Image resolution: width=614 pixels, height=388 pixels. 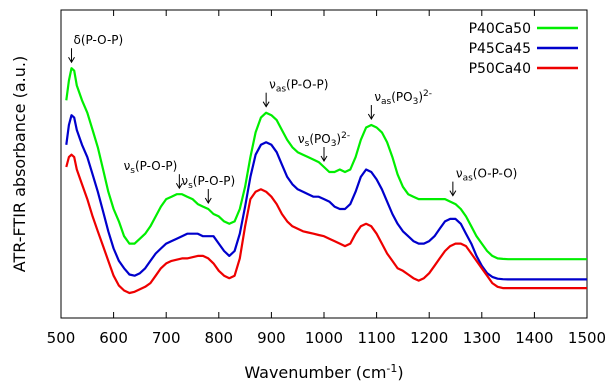 I want to click on legend-label: P45Ca45, so click(x=500, y=49).